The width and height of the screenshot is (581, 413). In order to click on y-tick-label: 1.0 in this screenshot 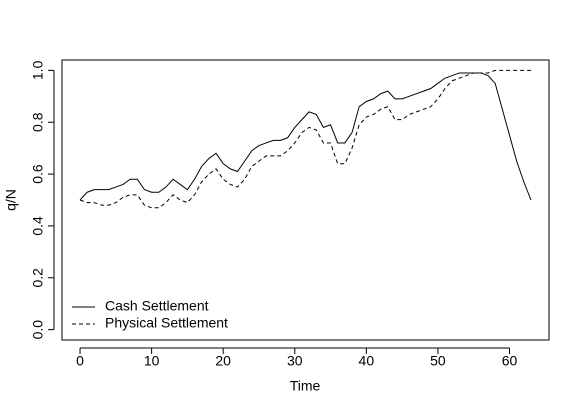, I will do `click(38, 70)`.